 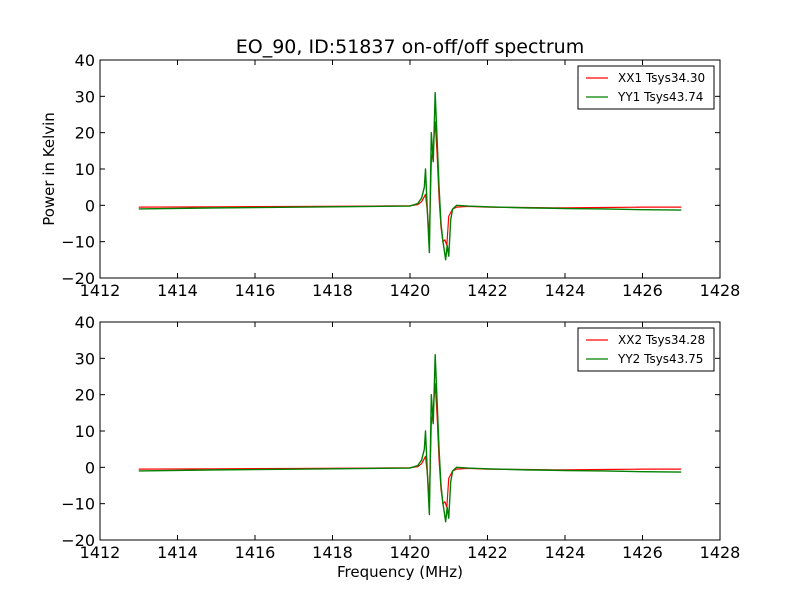 I want to click on legend-entry-label: YY1 Tsys43.74, so click(x=660, y=97).